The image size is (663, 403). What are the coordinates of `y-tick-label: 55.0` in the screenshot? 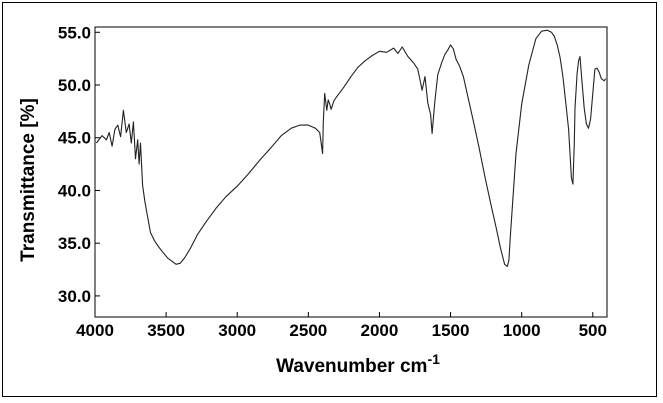 It's located at (74, 32).